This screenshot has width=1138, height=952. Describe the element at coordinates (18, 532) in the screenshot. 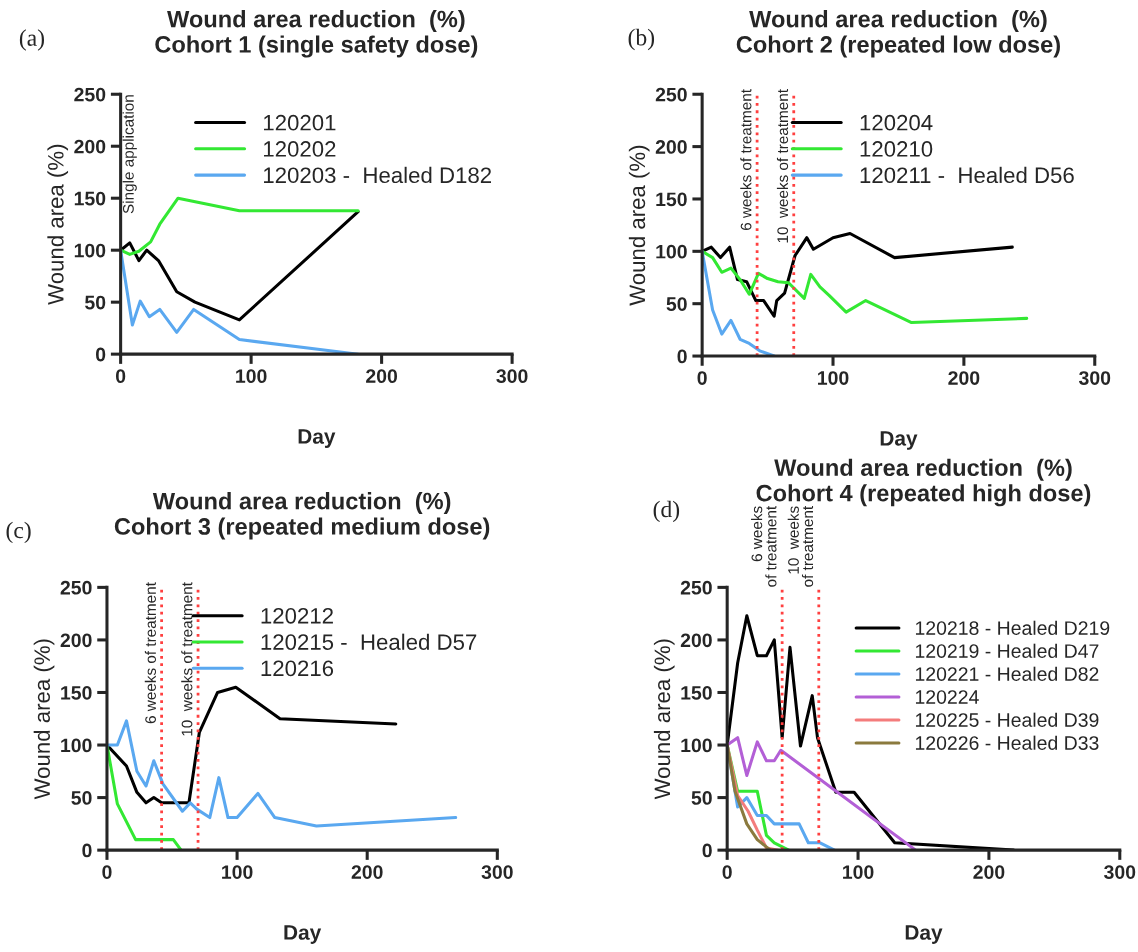

I see `text: (c)` at that location.